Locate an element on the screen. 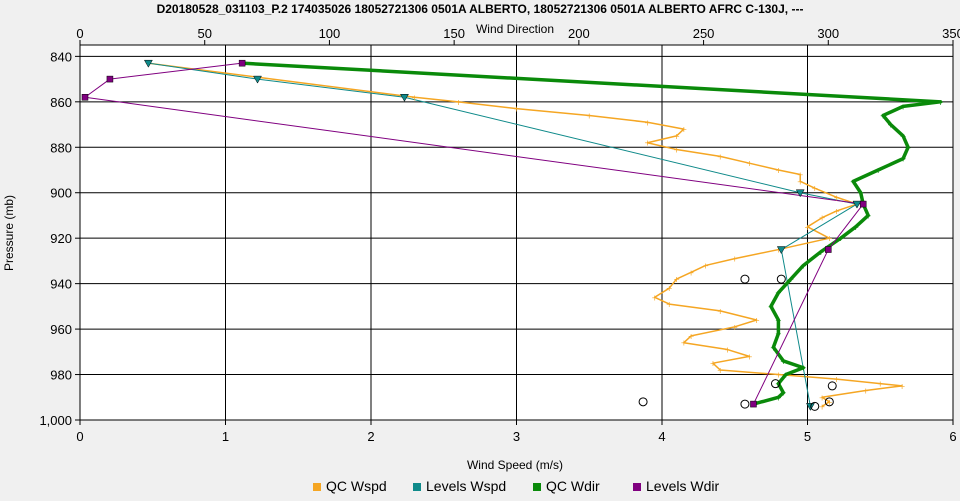  x-tick-label: 3 is located at coordinates (516, 436).